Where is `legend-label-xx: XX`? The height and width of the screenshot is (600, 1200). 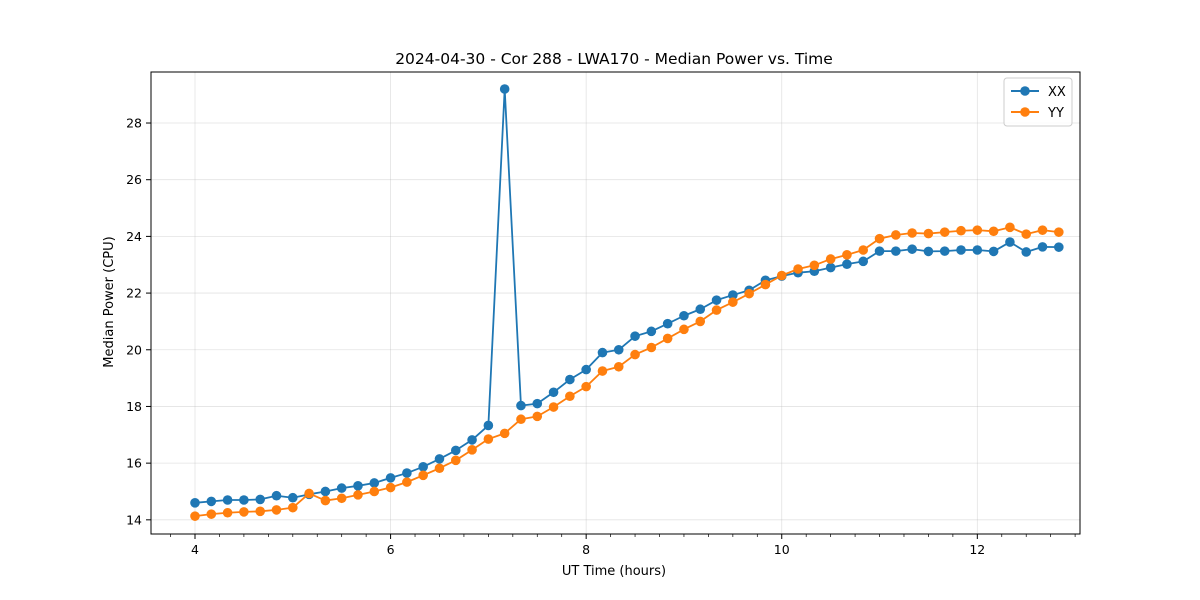
legend-label-xx: XX is located at coordinates (1057, 92).